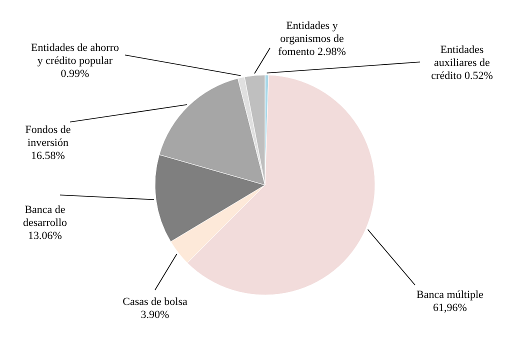 This screenshot has width=510, height=340. Describe the element at coordinates (450, 308) in the screenshot. I see `data-label: 61,96%` at that location.